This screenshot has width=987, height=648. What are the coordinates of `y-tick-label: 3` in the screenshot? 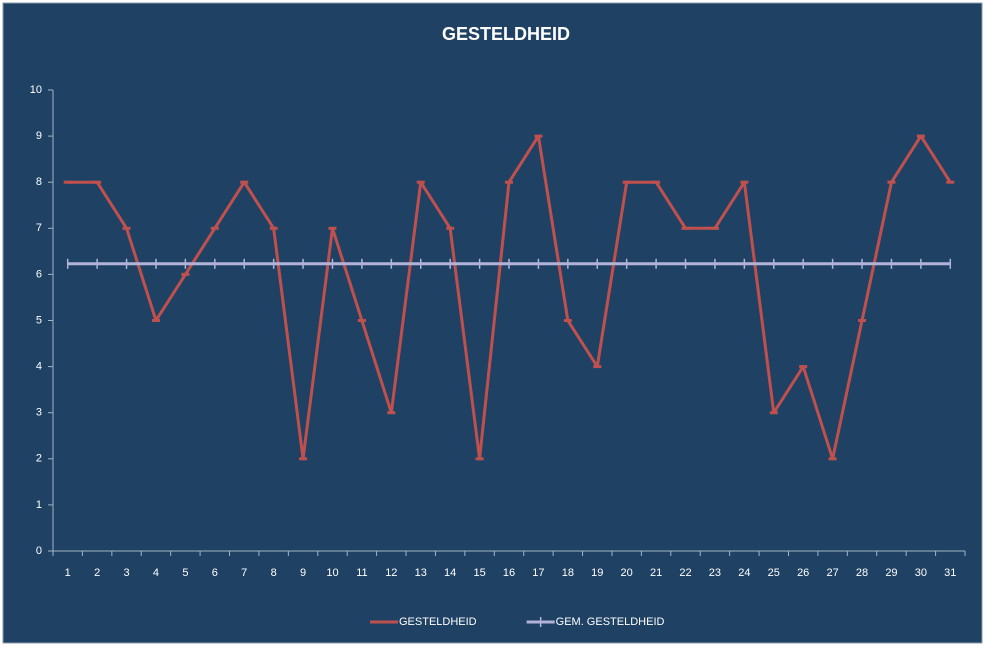 It's located at (39, 413).